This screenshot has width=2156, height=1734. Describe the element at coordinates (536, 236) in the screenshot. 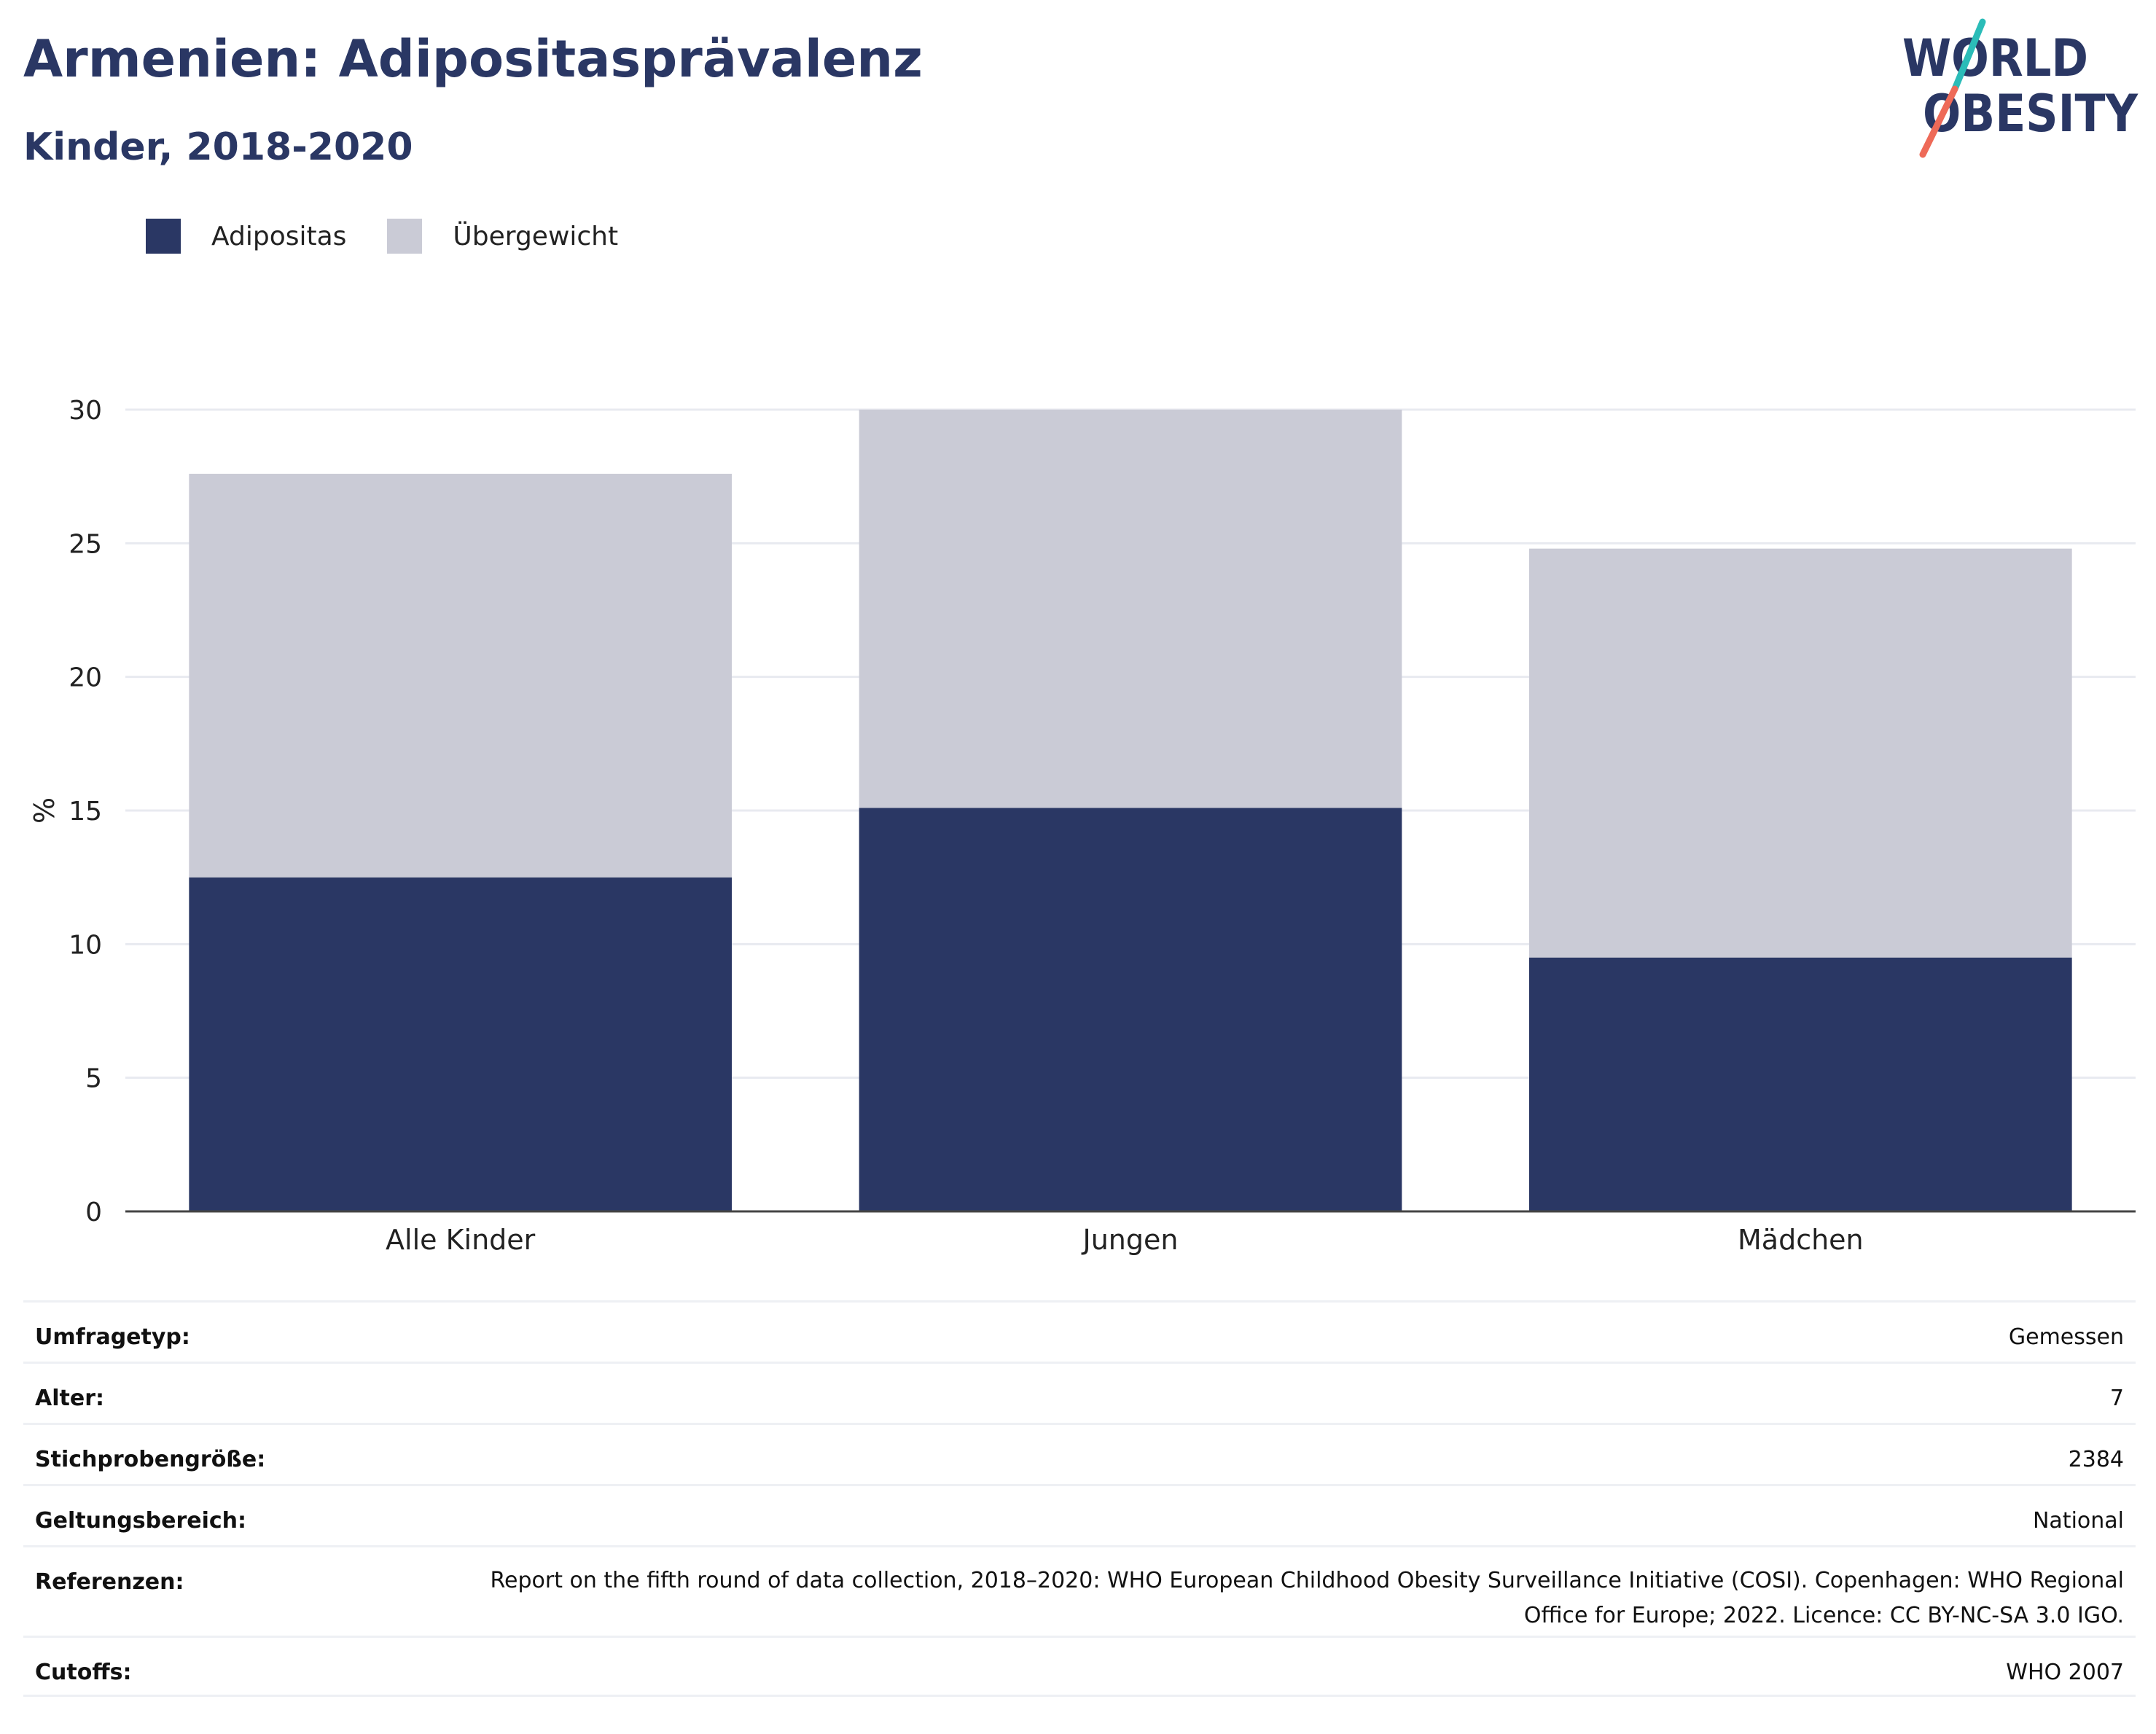

I see `legend-label-uebergewicht: Übergewicht` at that location.